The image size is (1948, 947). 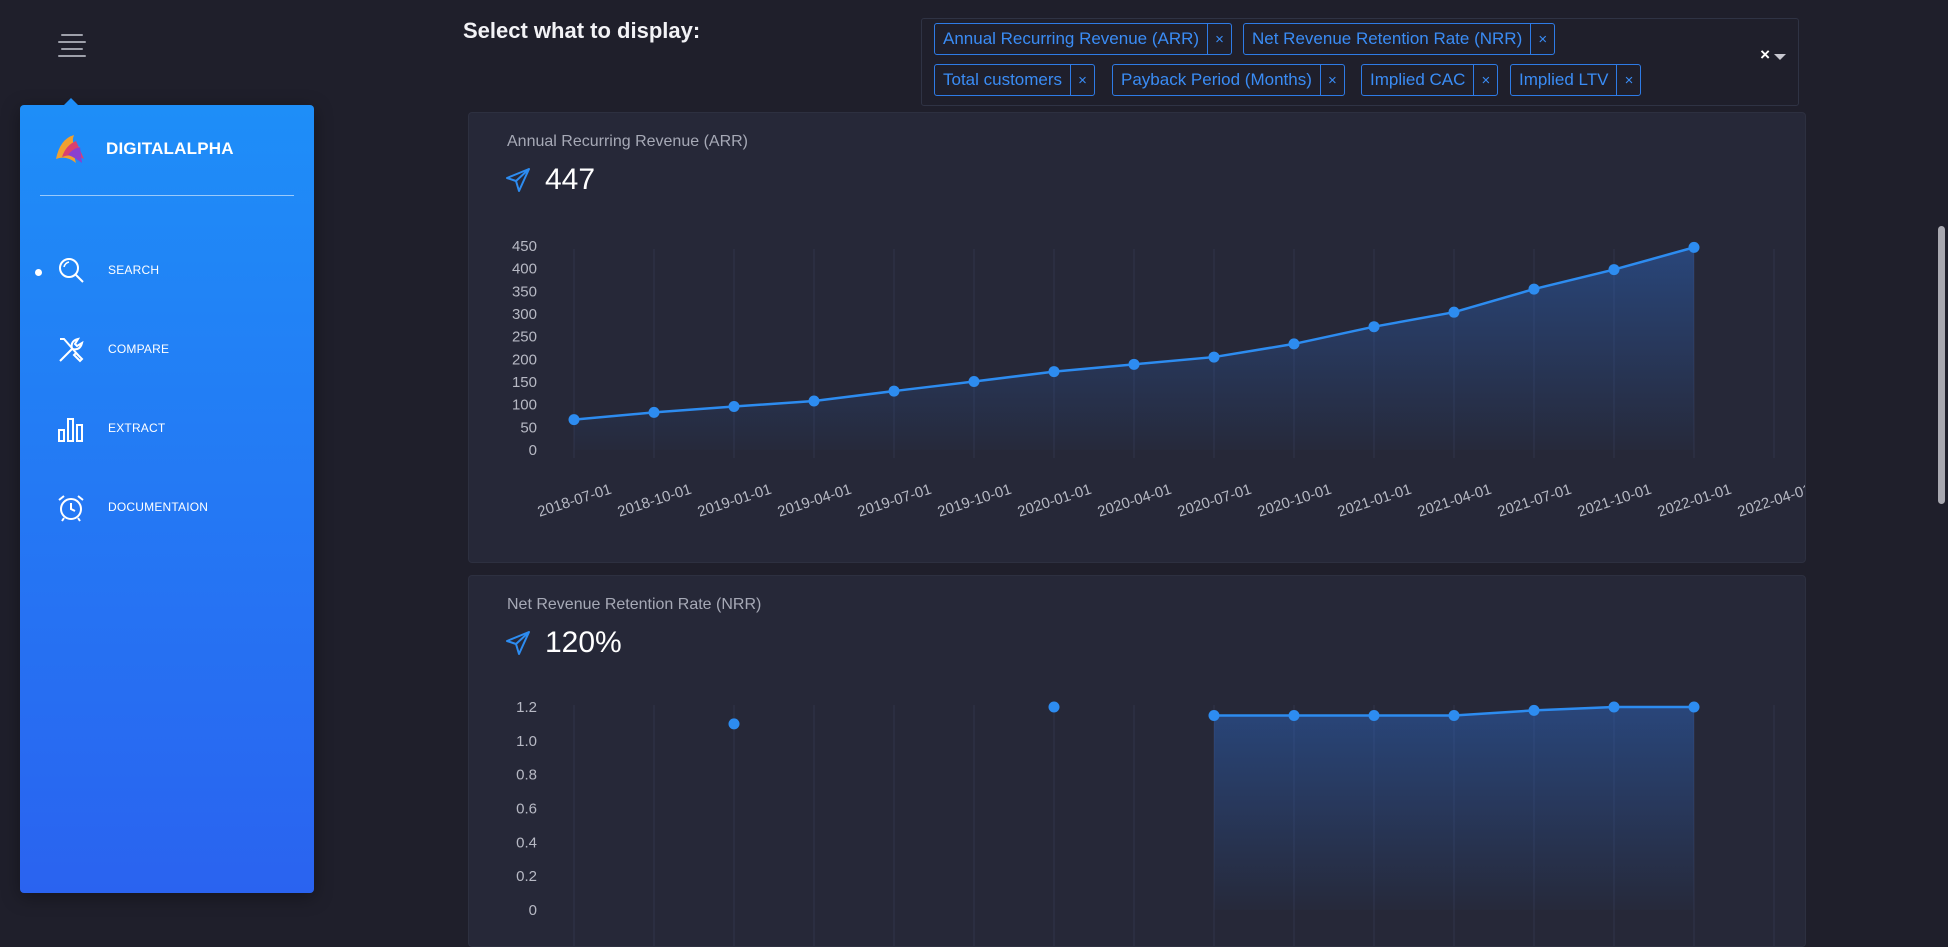 I want to click on tag-arr: Annual Recurring Revenue (ARR) ×, so click(x=1083, y=39).